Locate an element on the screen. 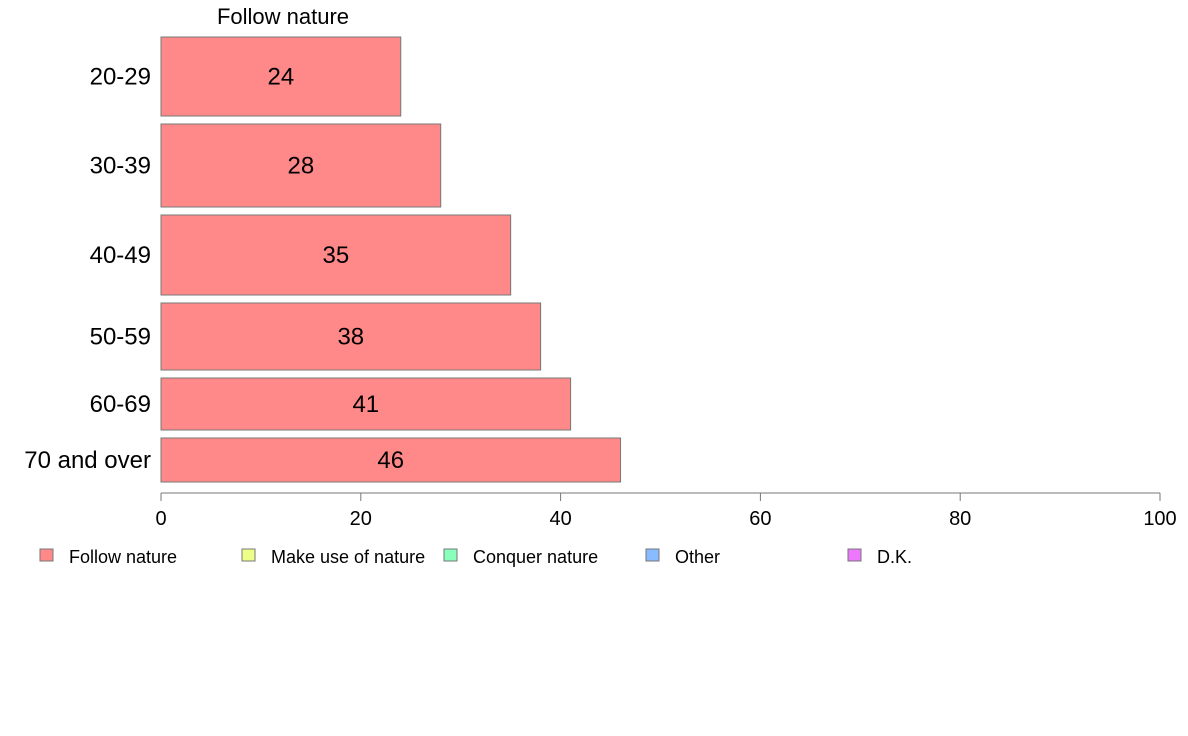 The width and height of the screenshot is (1188, 736). bar-value-label: 24 is located at coordinates (281, 77).